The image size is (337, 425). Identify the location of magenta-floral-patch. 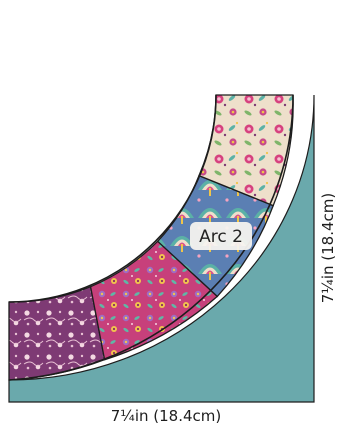
(154, 300).